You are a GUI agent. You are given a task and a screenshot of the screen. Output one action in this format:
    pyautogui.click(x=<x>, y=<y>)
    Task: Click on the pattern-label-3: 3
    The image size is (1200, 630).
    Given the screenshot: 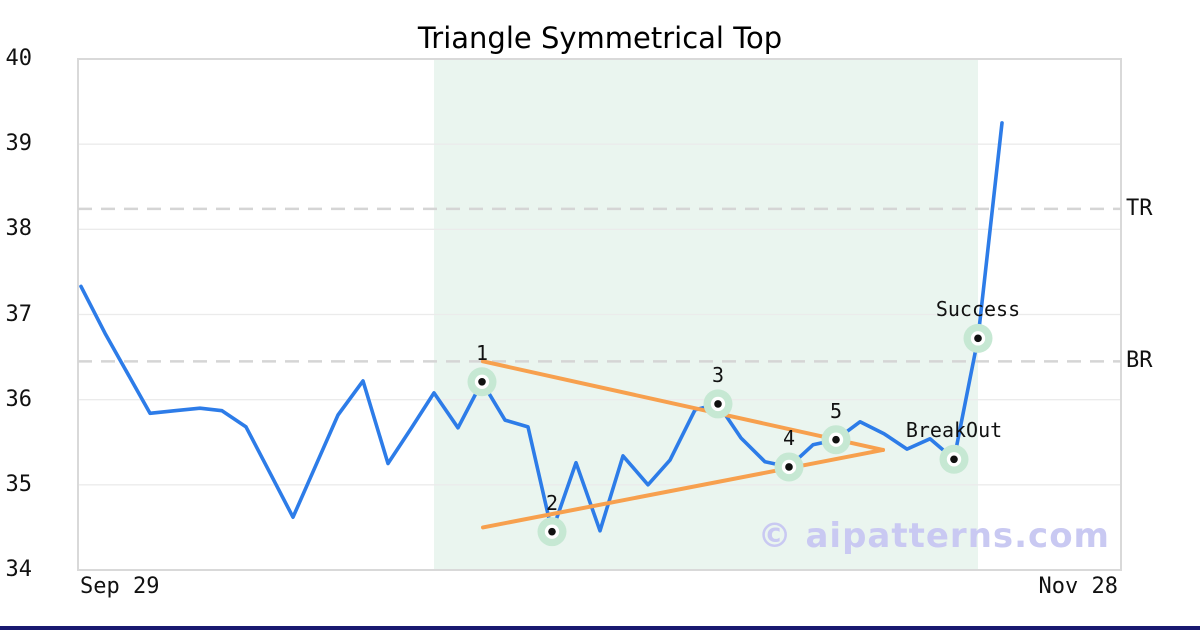 What is the action you would take?
    pyautogui.click(x=718, y=374)
    